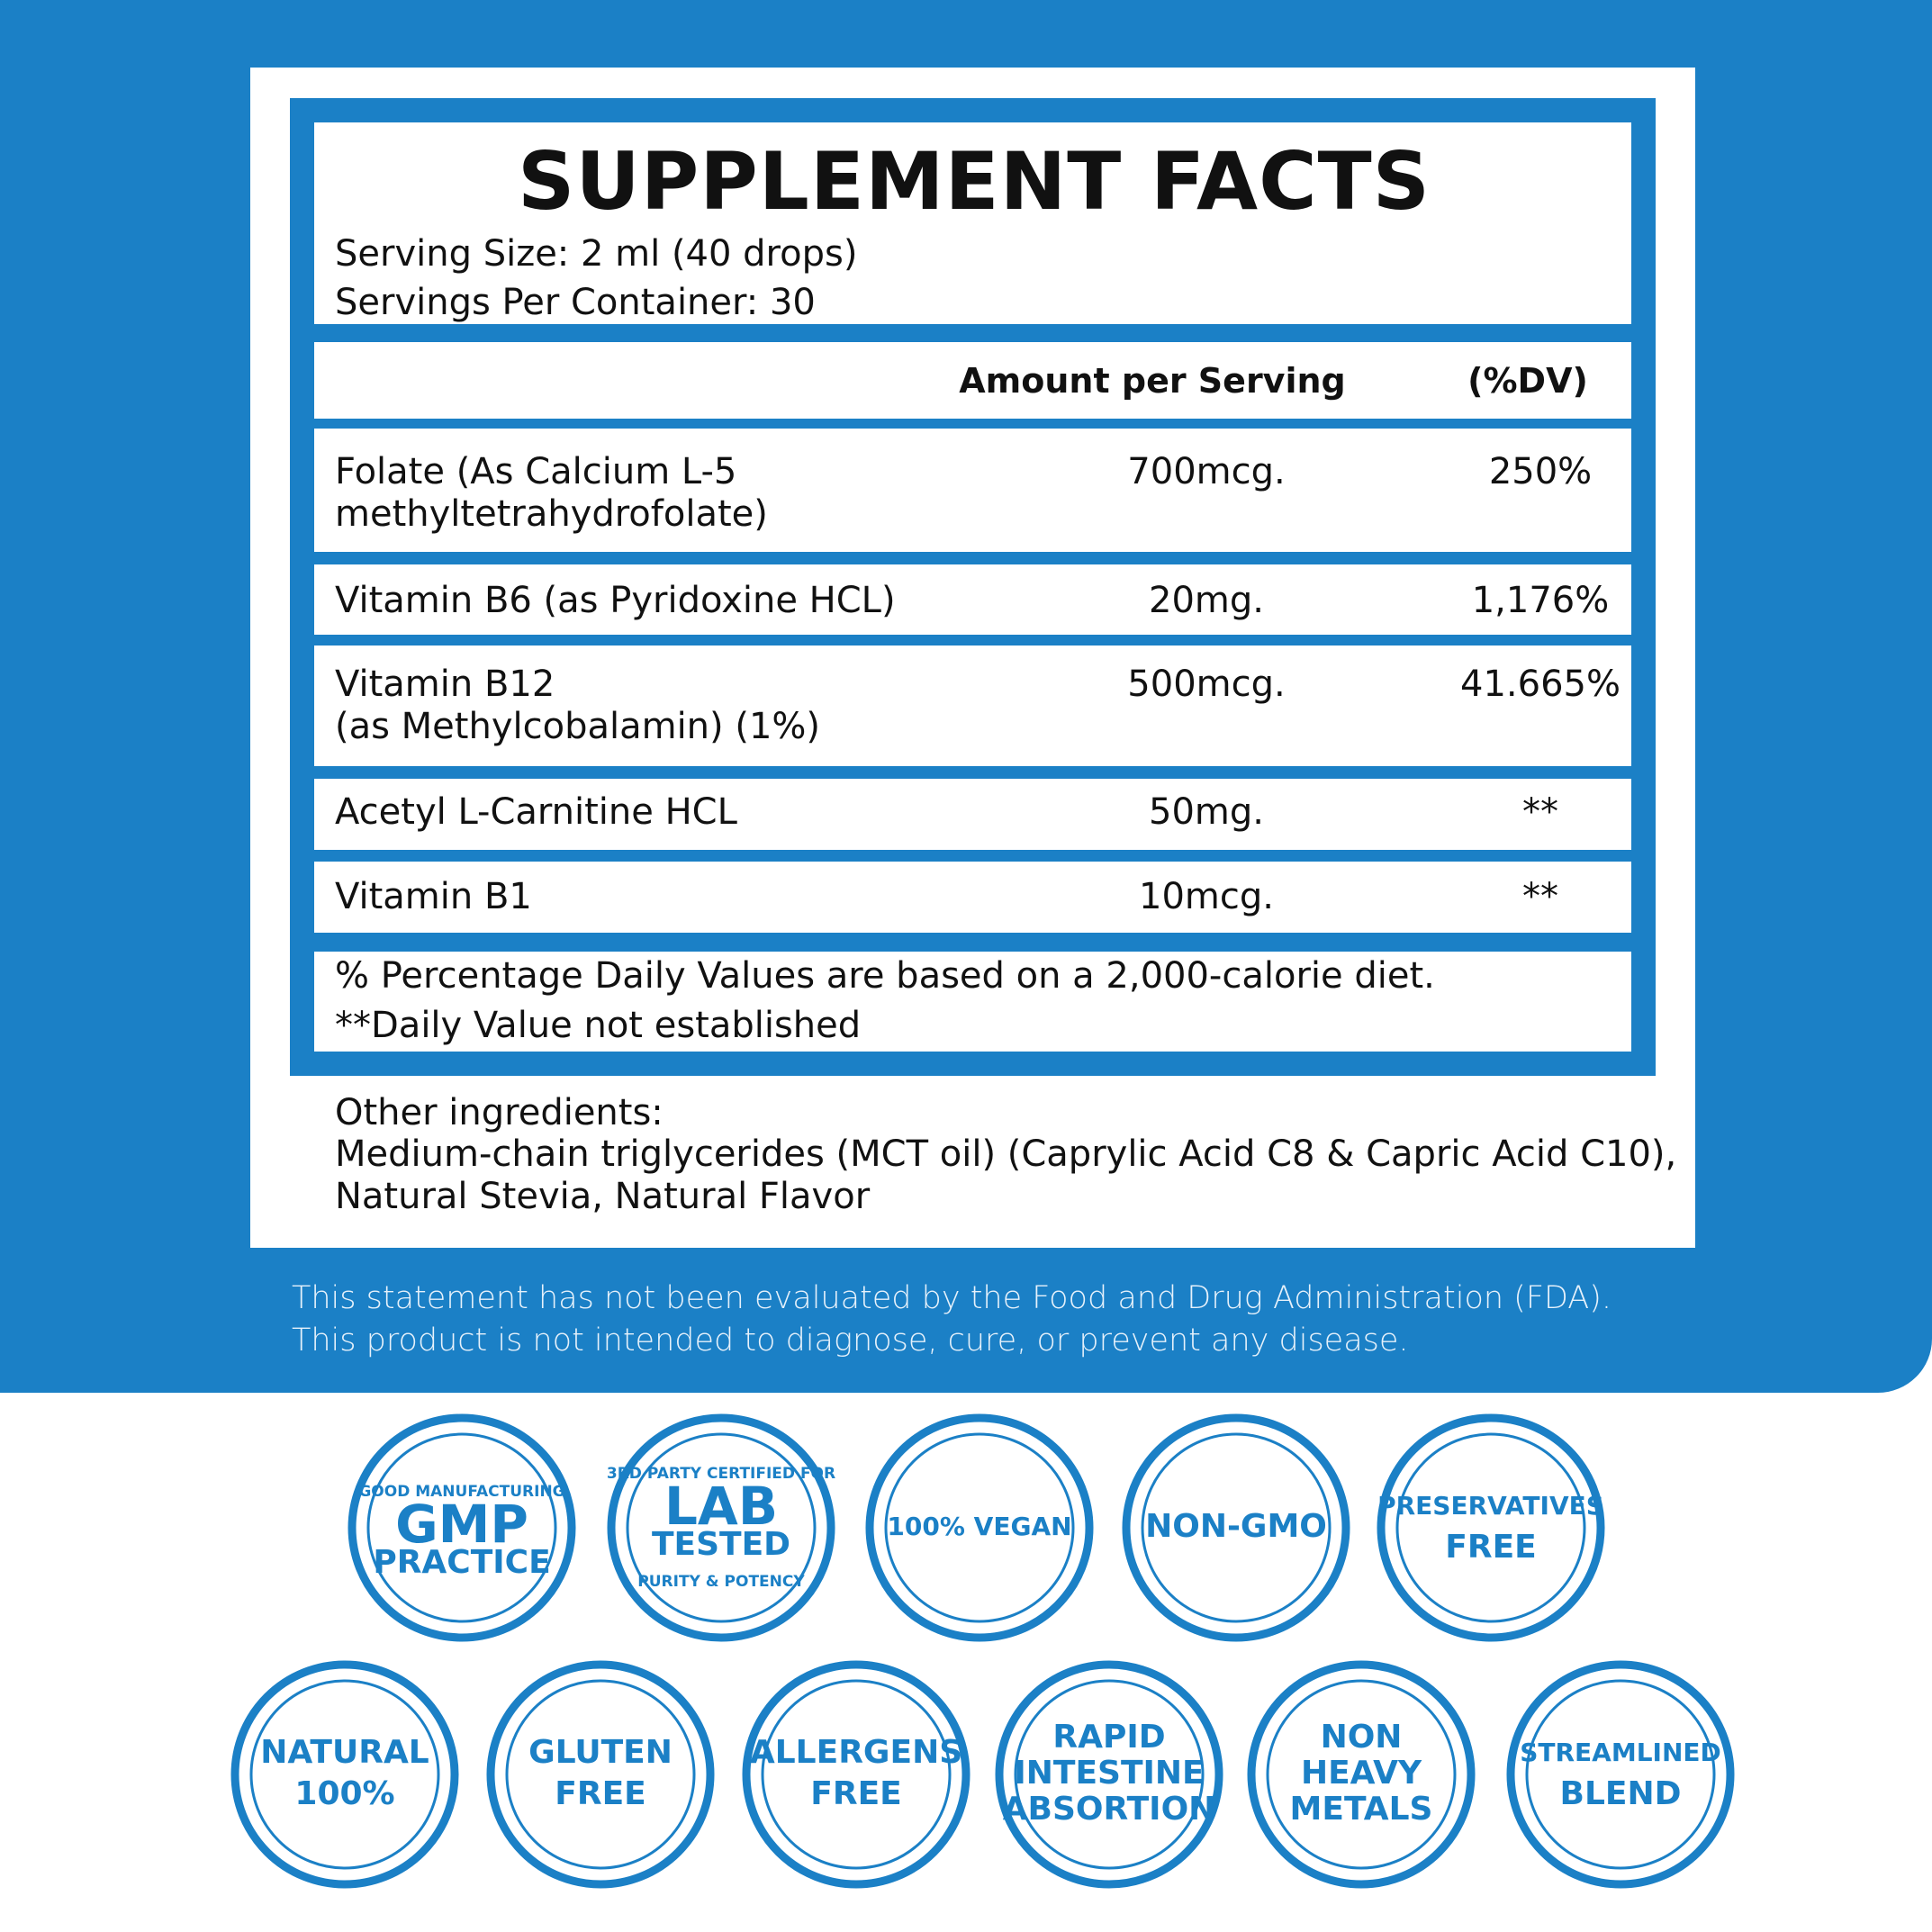 This screenshot has width=1932, height=1932. Describe the element at coordinates (721, 1544) in the screenshot. I see `badge-text: TESTED` at that location.